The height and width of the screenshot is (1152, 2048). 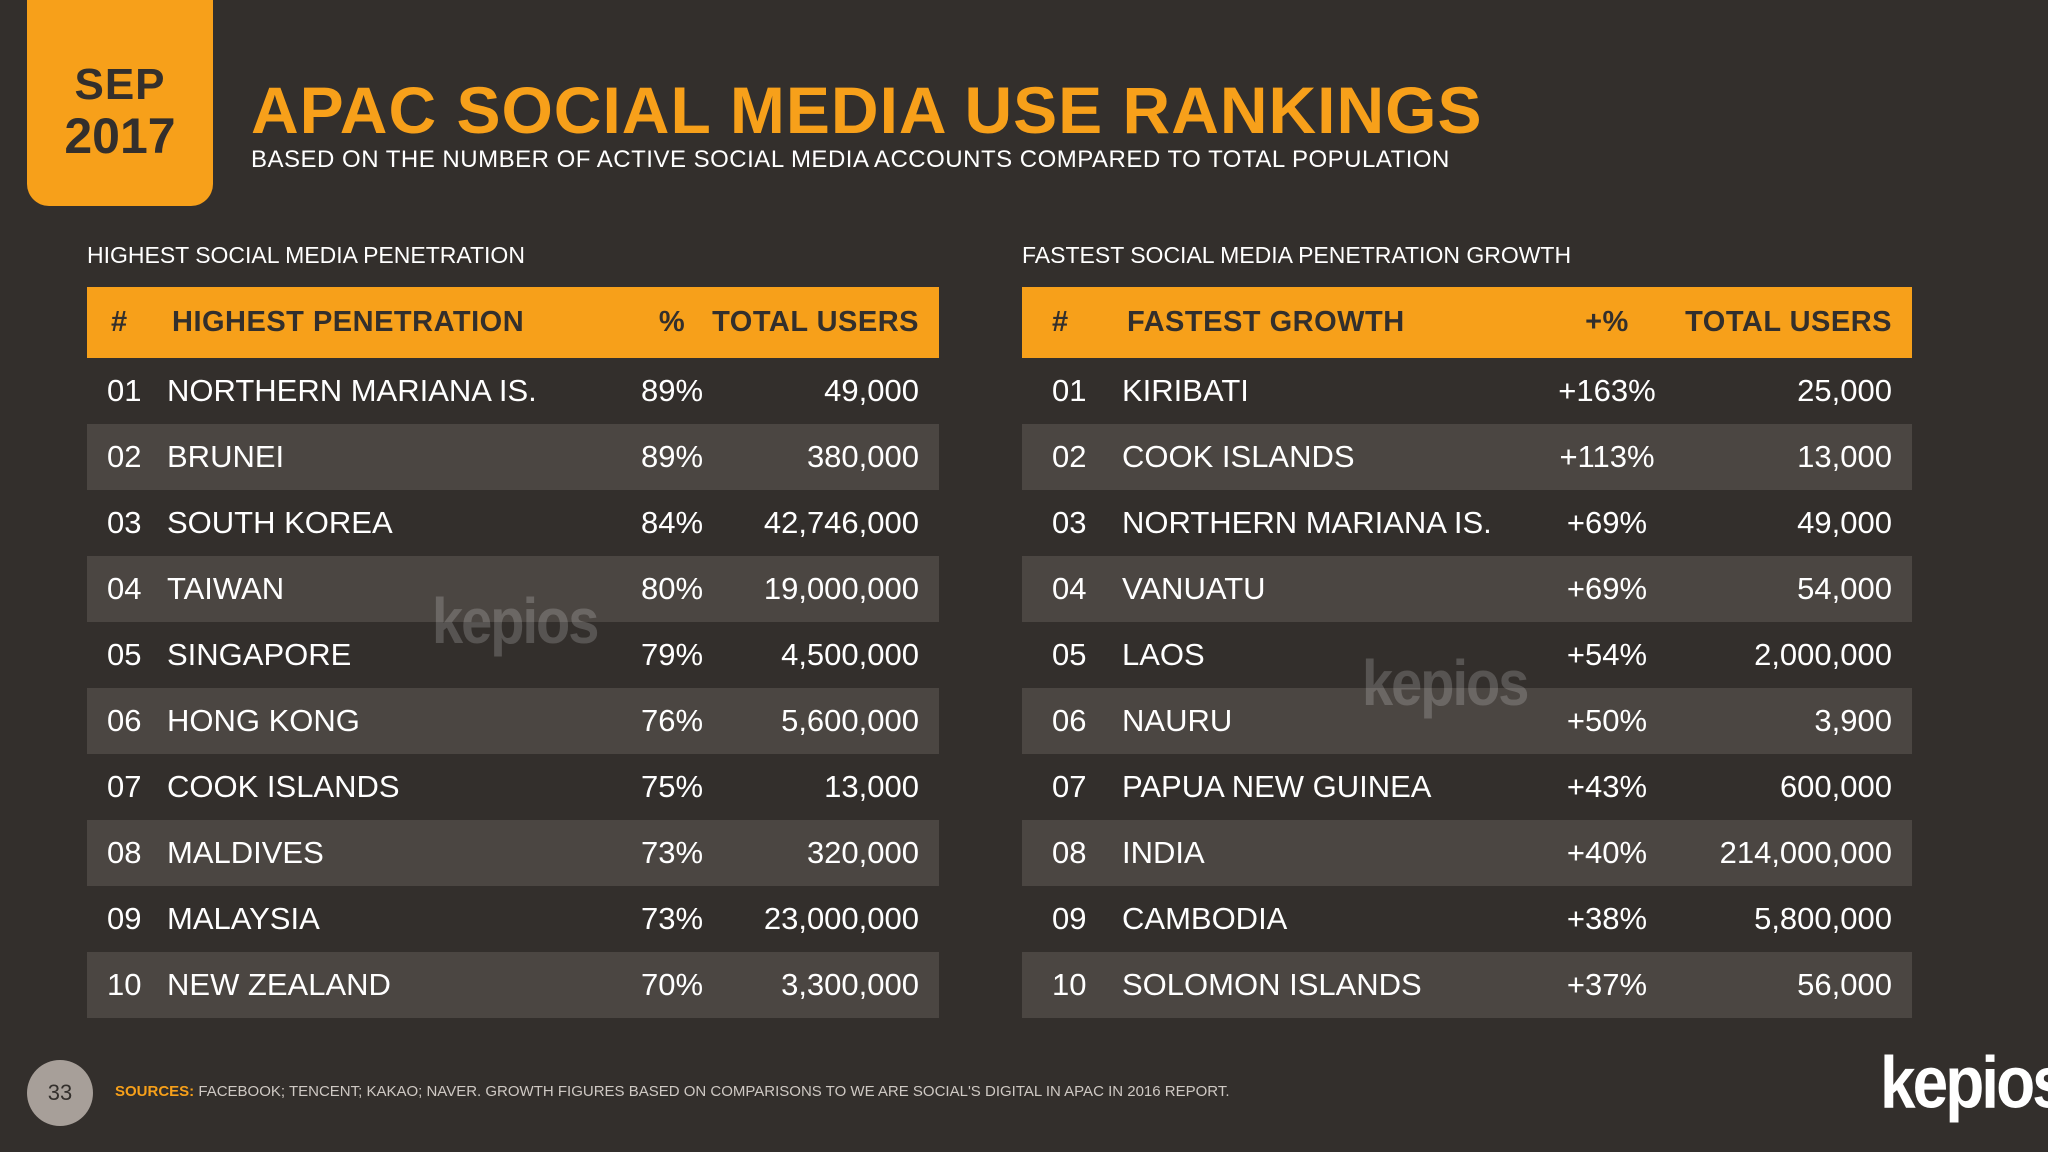 I want to click on page-title: APAC SOCIAL MEDIA USE RANKINGS, so click(x=867, y=110).